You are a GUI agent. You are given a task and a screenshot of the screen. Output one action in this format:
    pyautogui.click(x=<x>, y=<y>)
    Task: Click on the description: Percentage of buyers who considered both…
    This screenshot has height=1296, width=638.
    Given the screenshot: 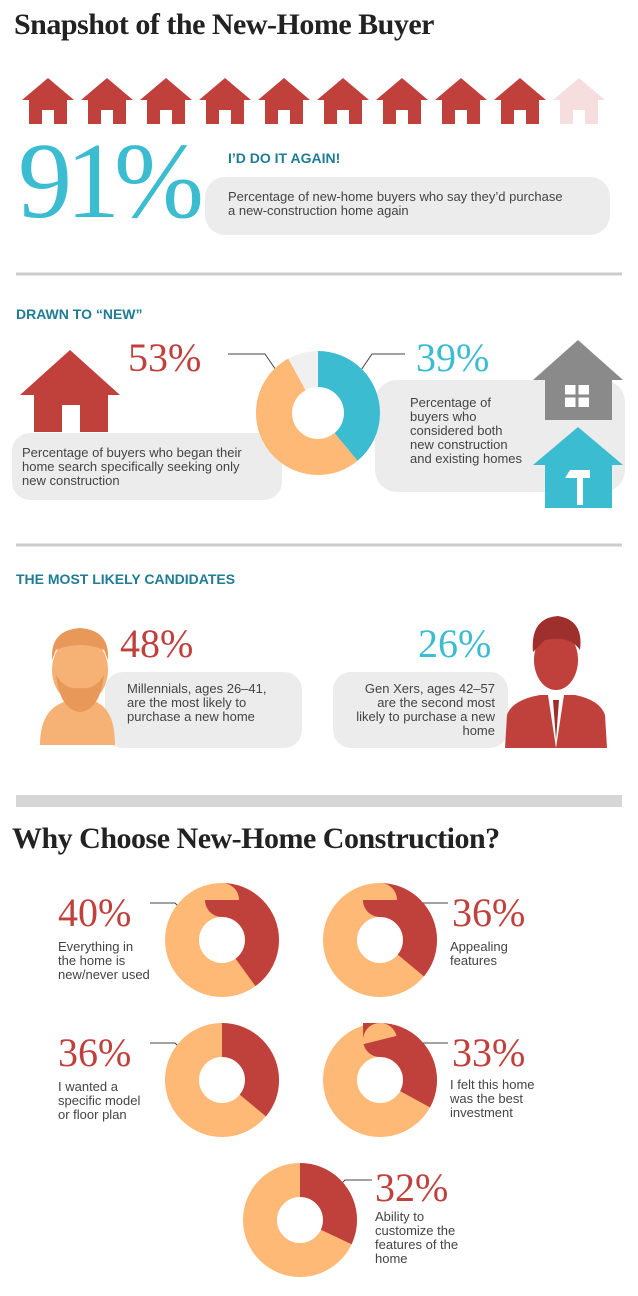 What is the action you would take?
    pyautogui.click(x=466, y=430)
    